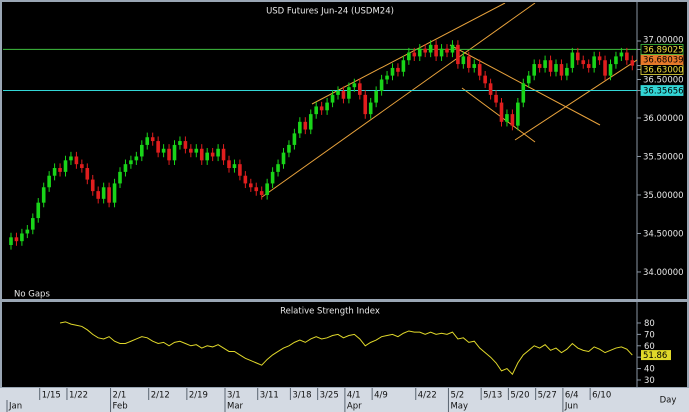 This screenshot has height=412, width=689. Describe the element at coordinates (663, 92) in the screenshot. I see `level-label: 36.35656` at that location.